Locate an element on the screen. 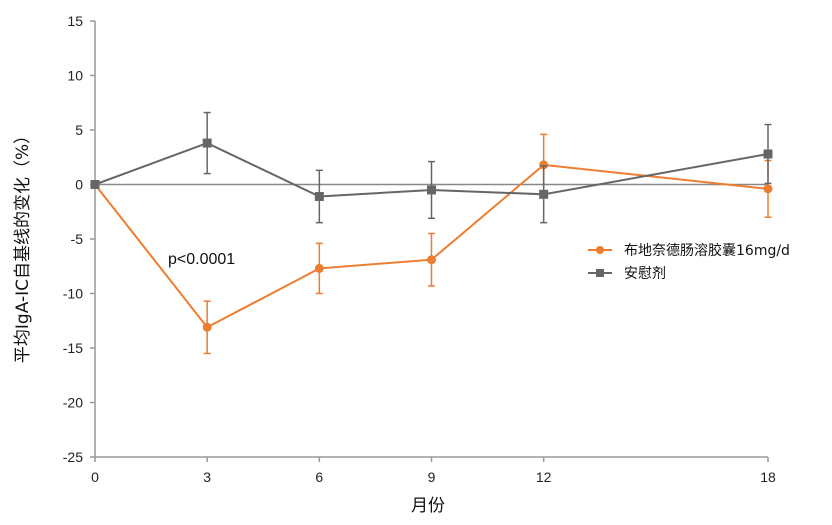  p-value-annotation: p<0.0001 is located at coordinates (201, 259).